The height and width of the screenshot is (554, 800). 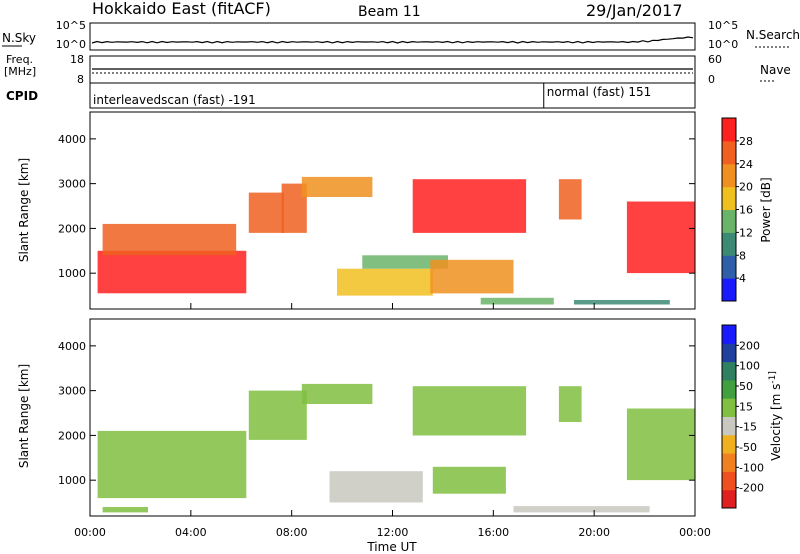 I want to click on power-ytick-label: 2000, so click(x=72, y=228).